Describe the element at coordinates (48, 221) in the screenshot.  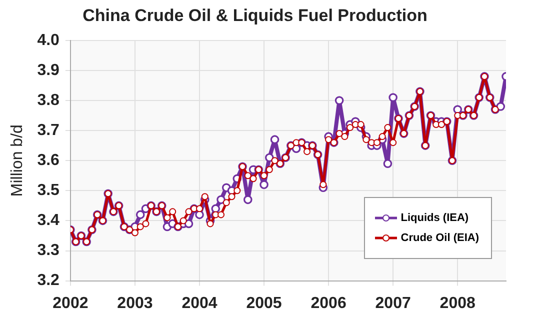
I see `y-tick-label: 3.4` at that location.